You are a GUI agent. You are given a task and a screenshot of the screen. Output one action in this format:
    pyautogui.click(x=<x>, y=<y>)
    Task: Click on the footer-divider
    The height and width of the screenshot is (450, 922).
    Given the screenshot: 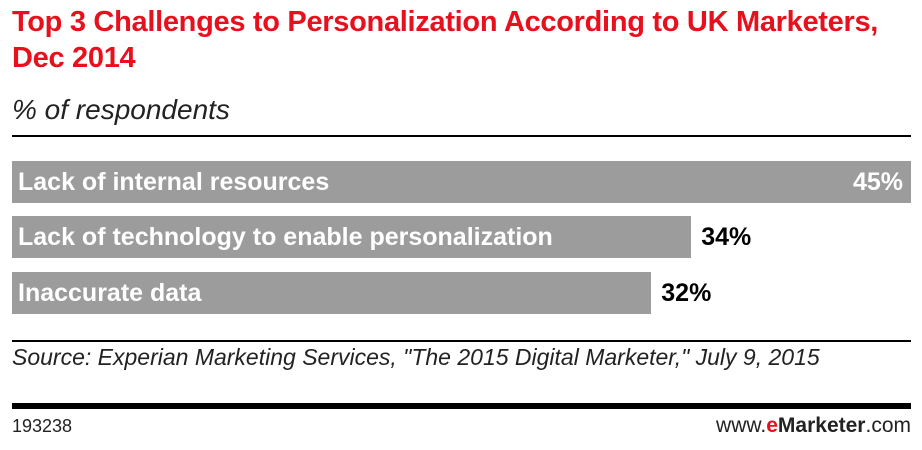 What is the action you would take?
    pyautogui.click(x=461, y=406)
    